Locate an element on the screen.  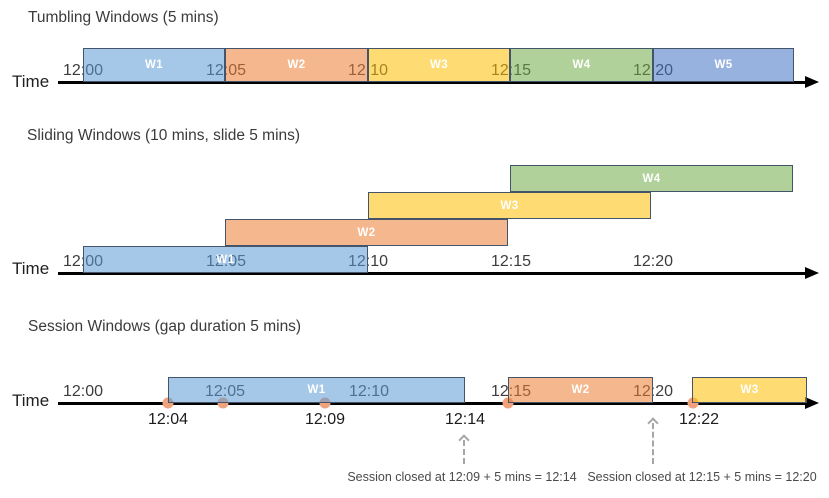
sliding-time-axis is located at coordinates (432, 273).